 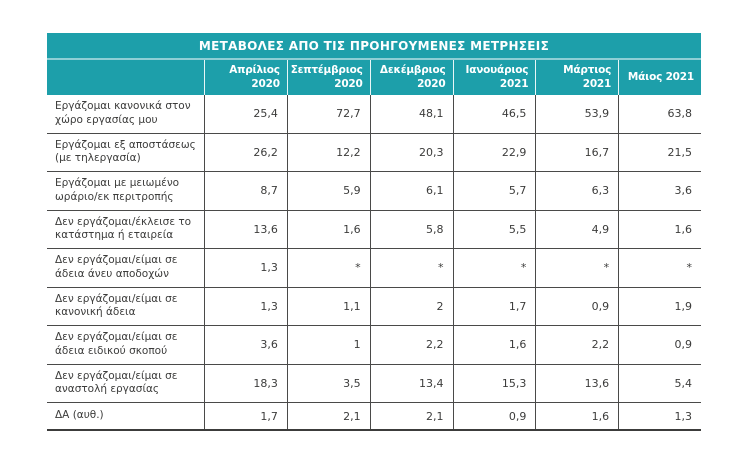 I want to click on data-cell: 5,5, so click(x=494, y=229).